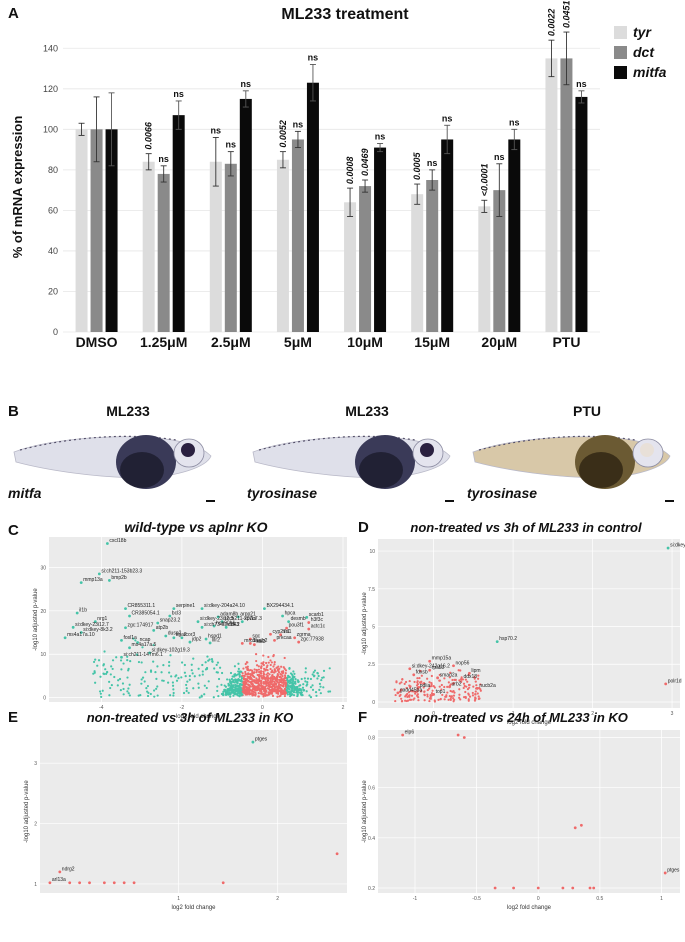 The width and height of the screenshot is (685, 942). What do you see at coordinates (248, 614) in the screenshot?
I see `gene-label: arpp21` at bounding box center [248, 614].